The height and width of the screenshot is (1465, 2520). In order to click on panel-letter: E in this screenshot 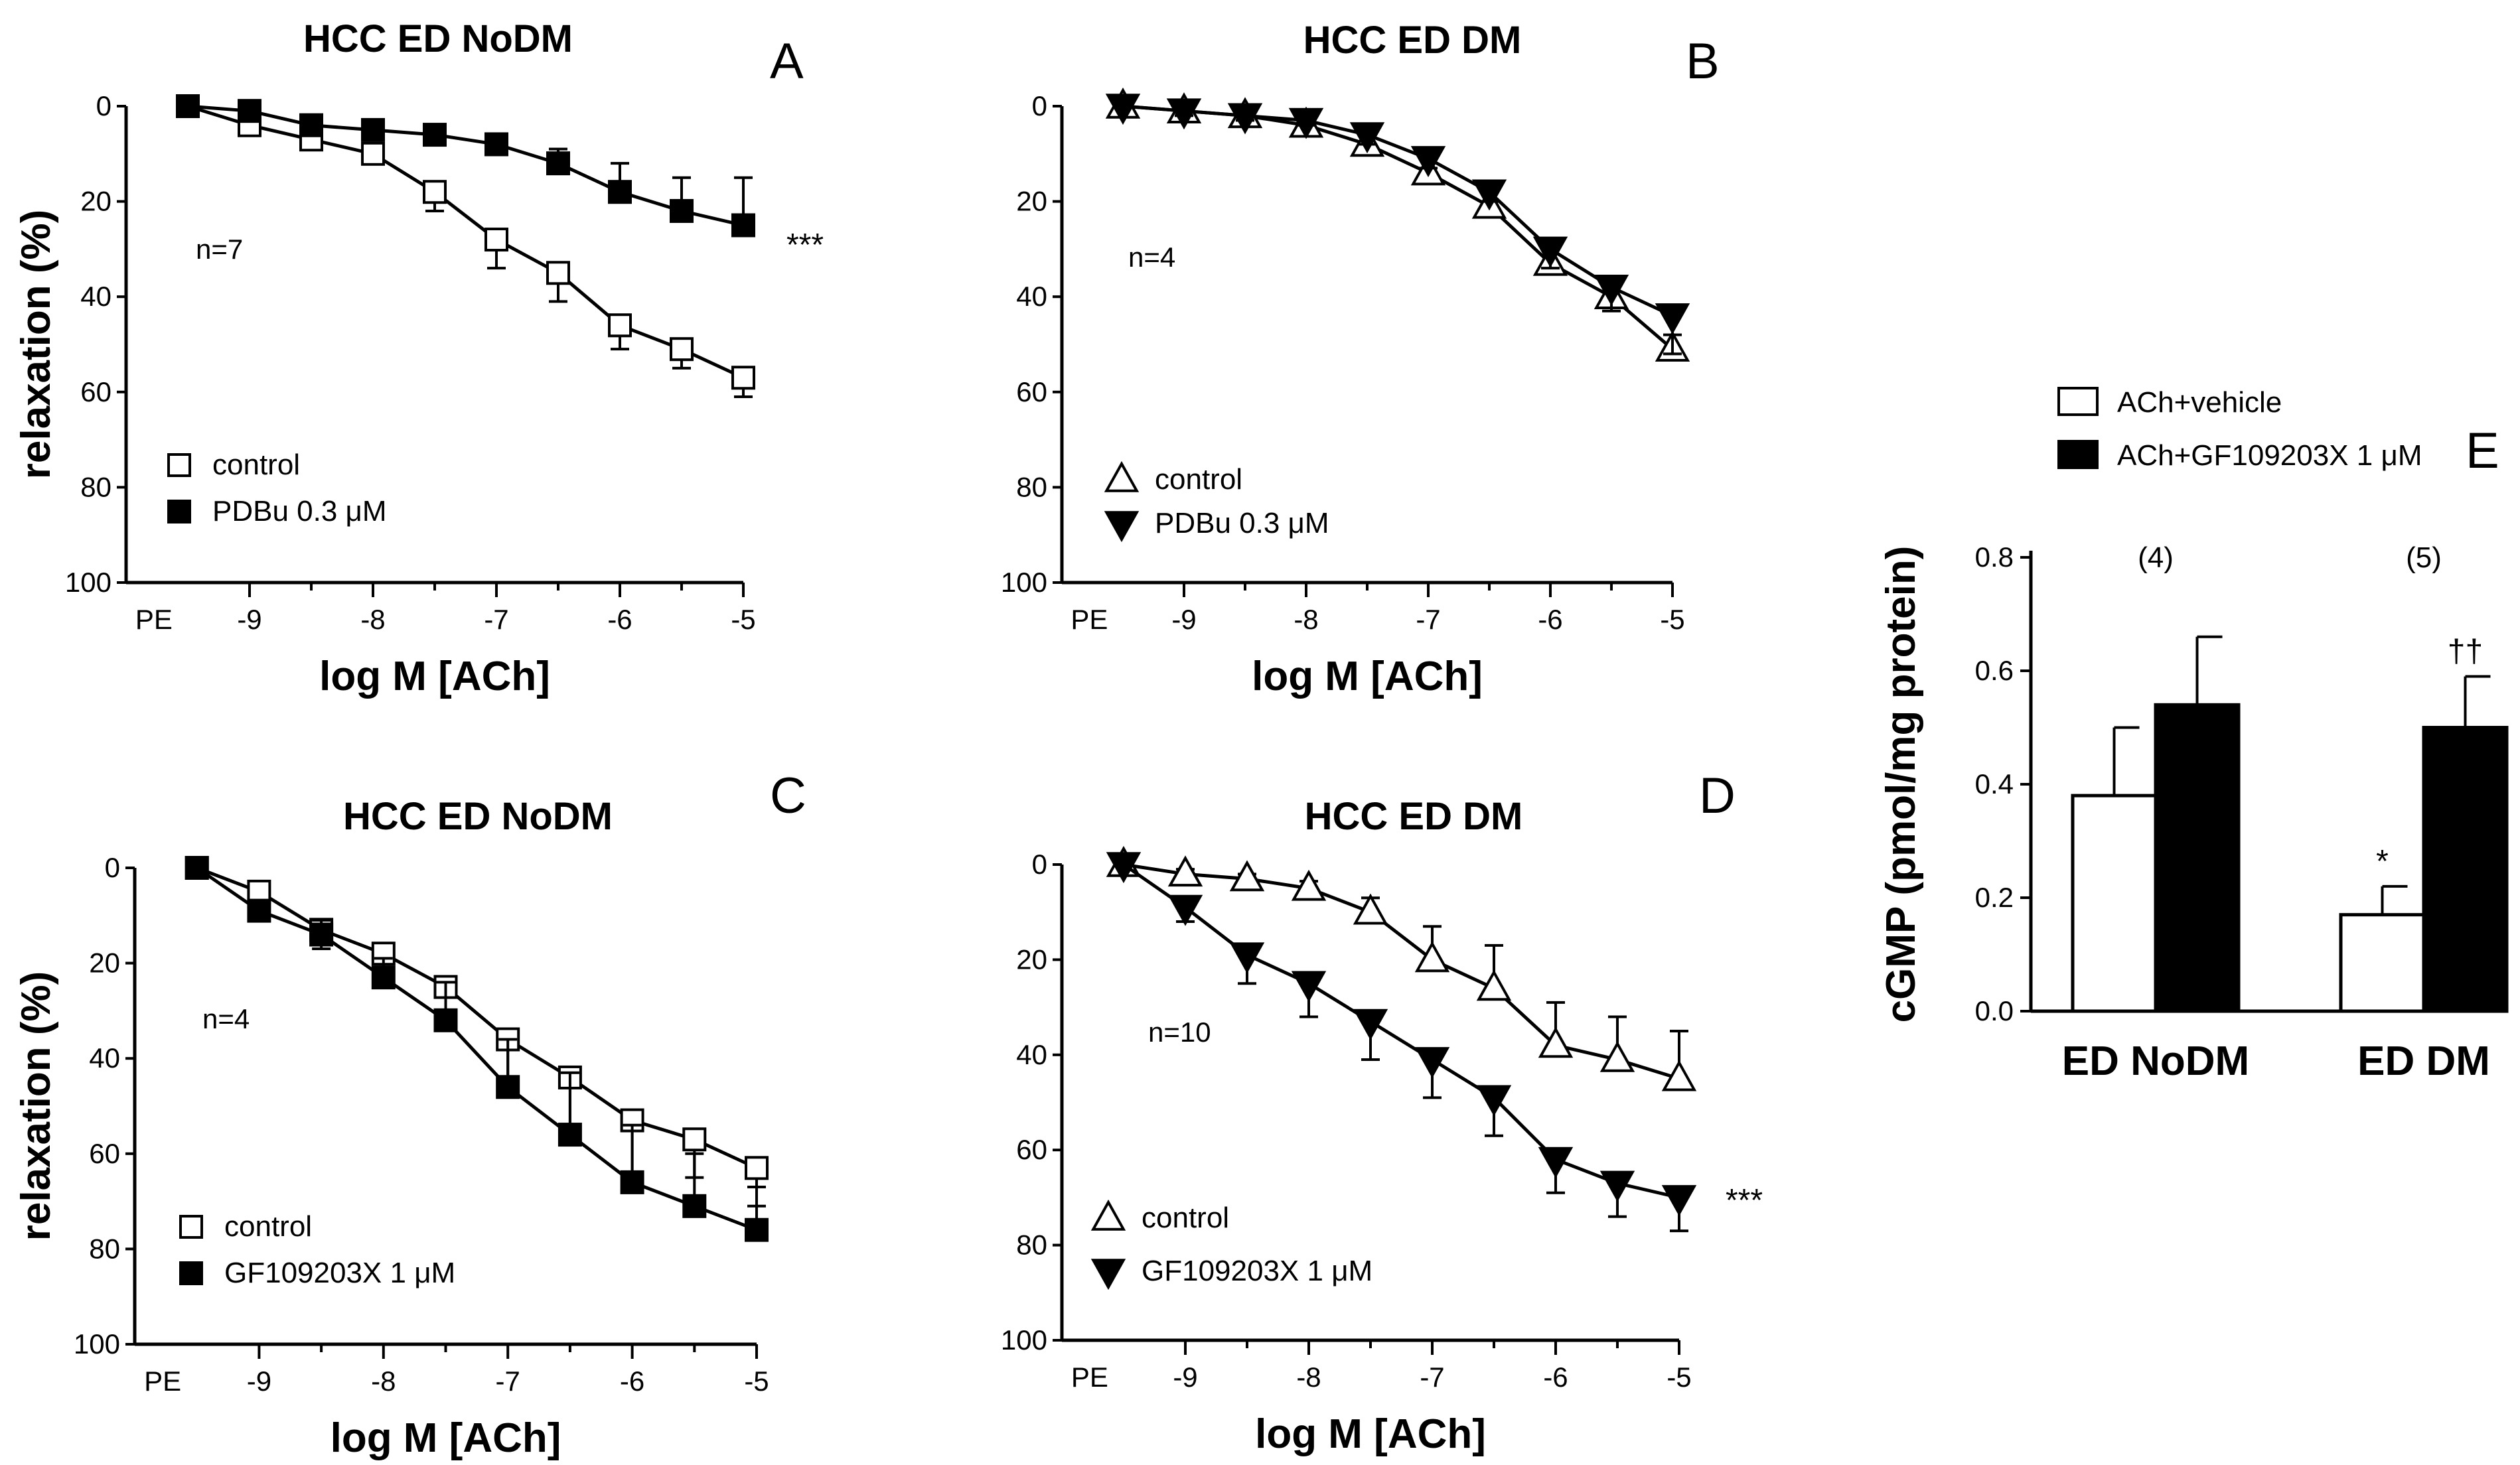, I will do `click(2482, 451)`.